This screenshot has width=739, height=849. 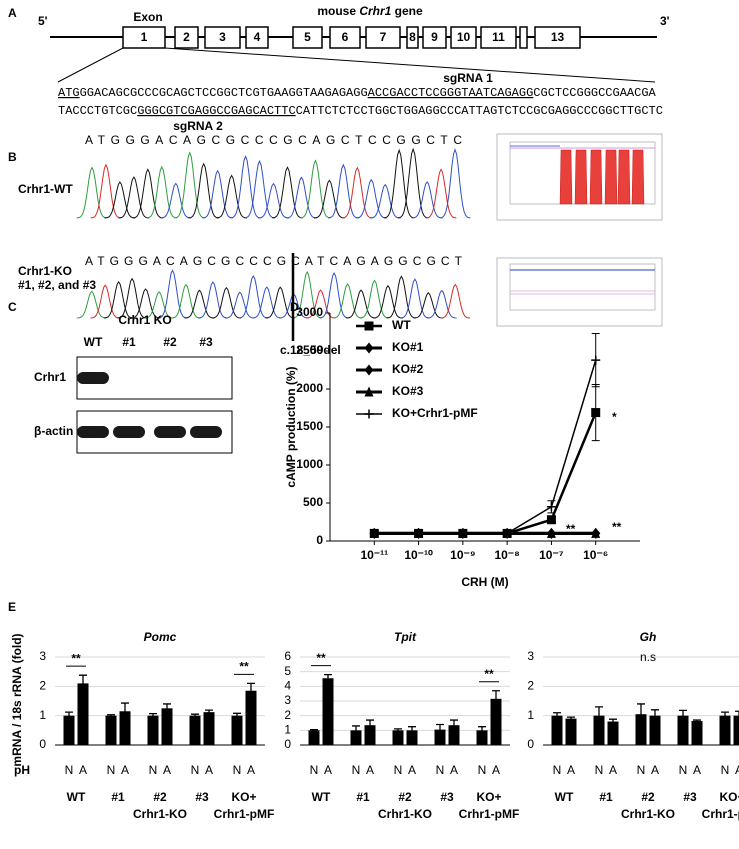 I want to click on sequence-part: ACCGACCTCCGGGTAATCAGAGG, so click(x=451, y=93).